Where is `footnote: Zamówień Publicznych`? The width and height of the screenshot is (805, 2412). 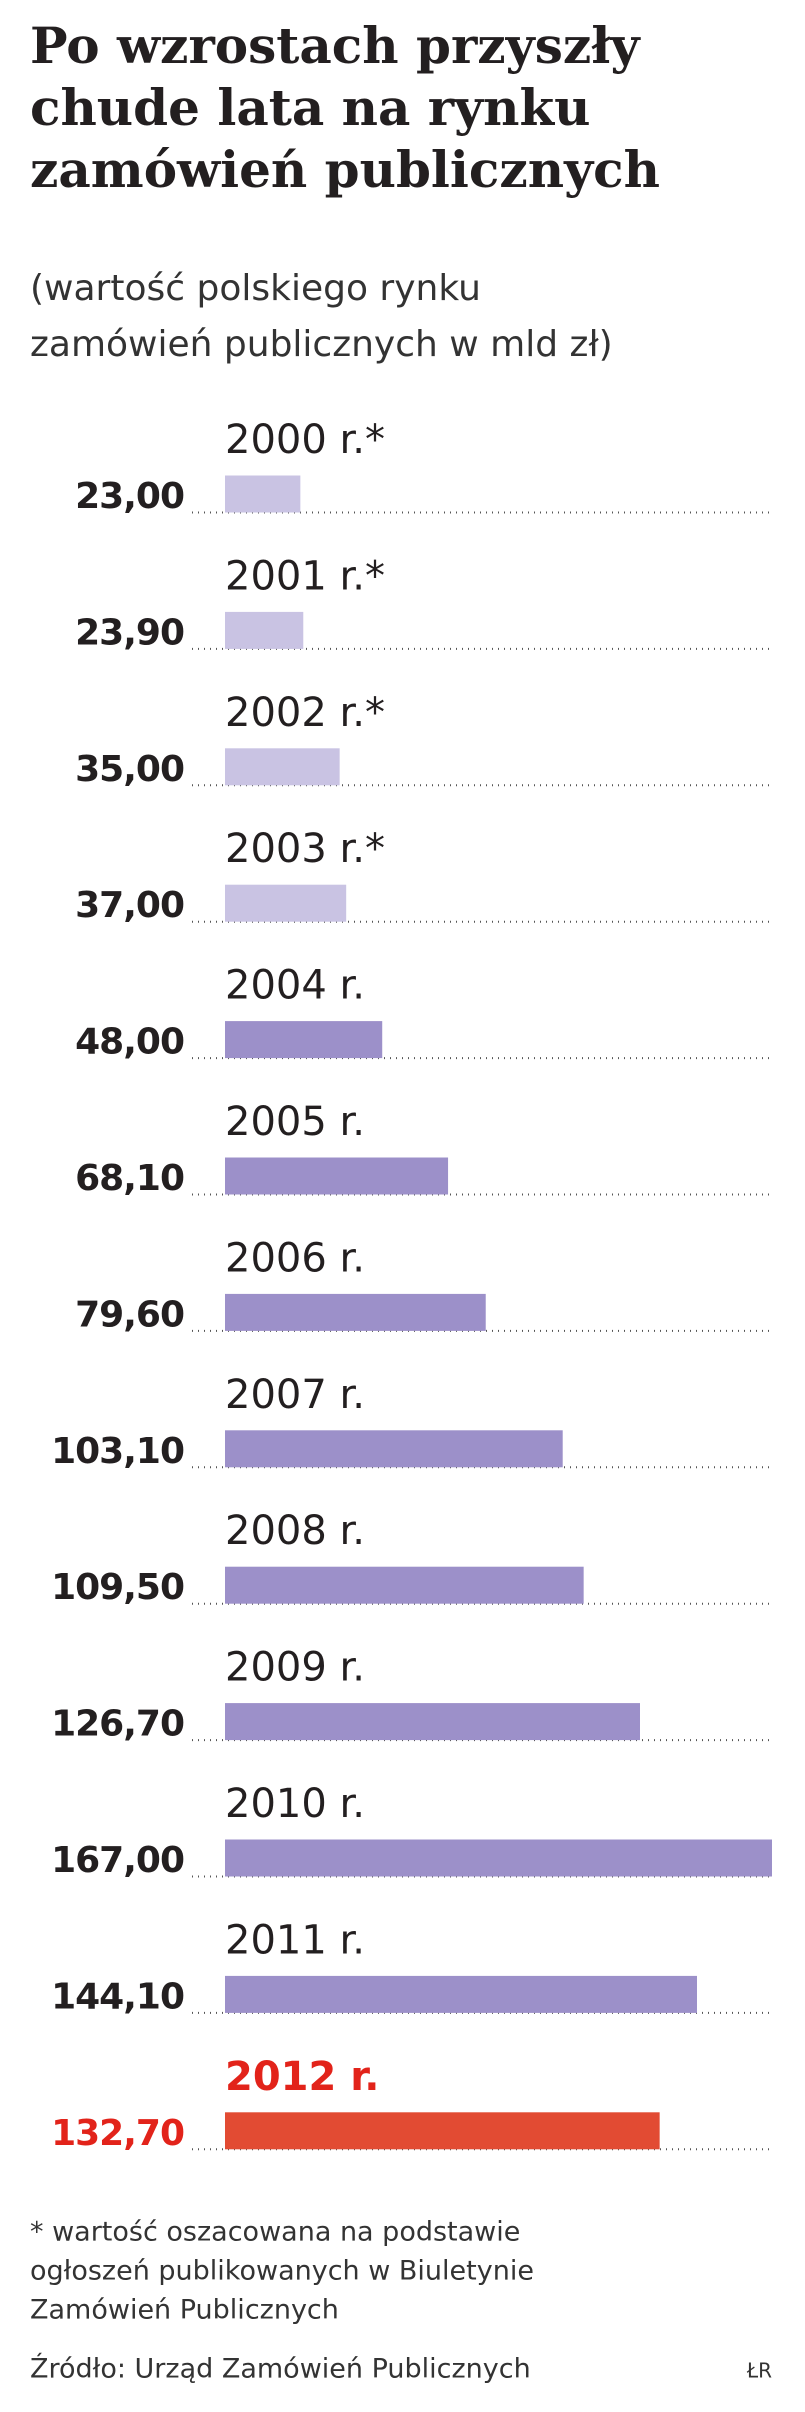 footnote: Zamówień Publicznych is located at coordinates (184, 2310).